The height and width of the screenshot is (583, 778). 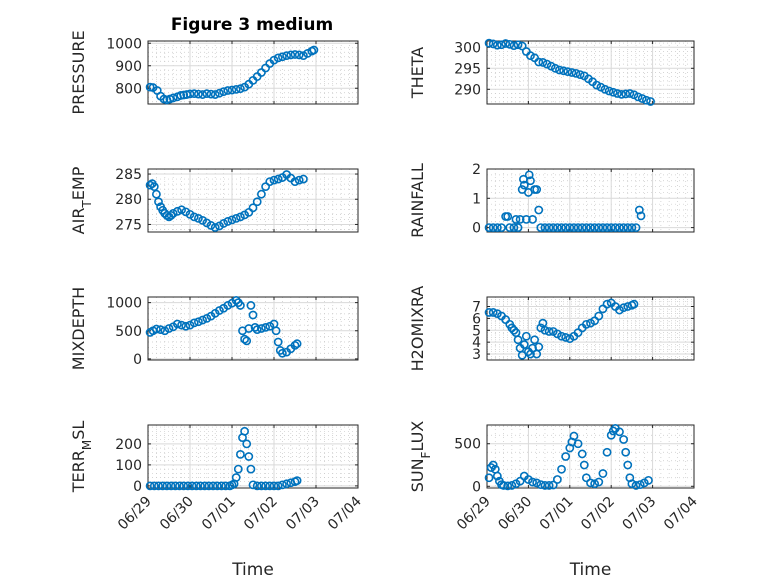 I want to click on y-axis-label: PRESSURE, so click(x=78, y=72).